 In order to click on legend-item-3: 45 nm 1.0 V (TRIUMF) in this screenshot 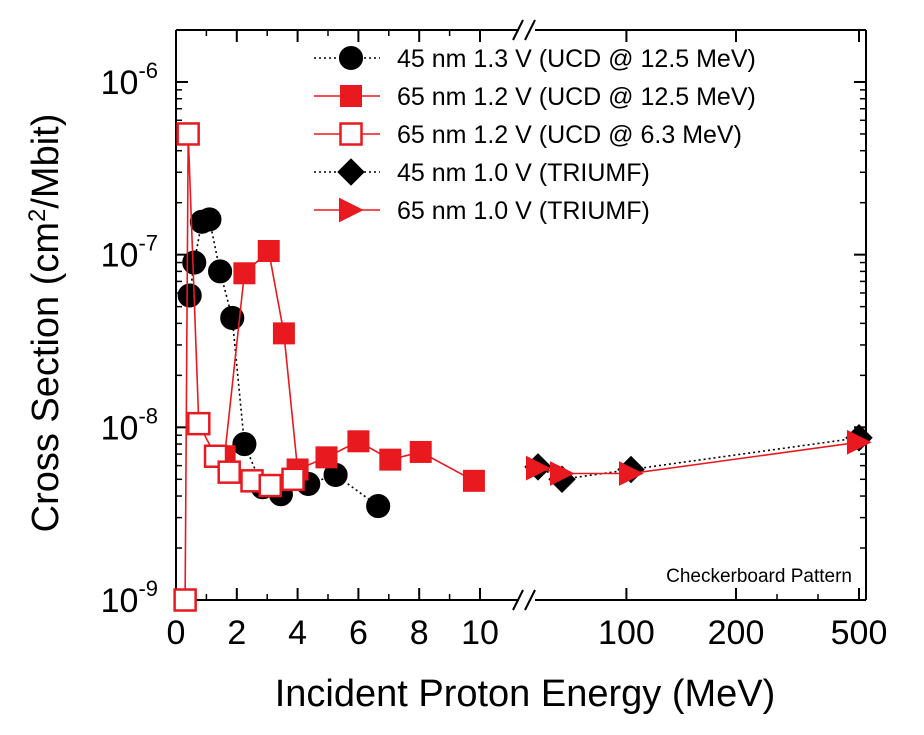, I will do `click(482, 172)`.